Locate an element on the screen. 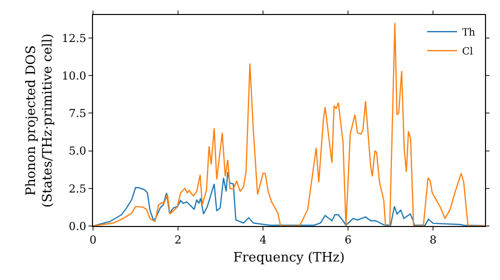  x-tick-label: 4 is located at coordinates (263, 240).